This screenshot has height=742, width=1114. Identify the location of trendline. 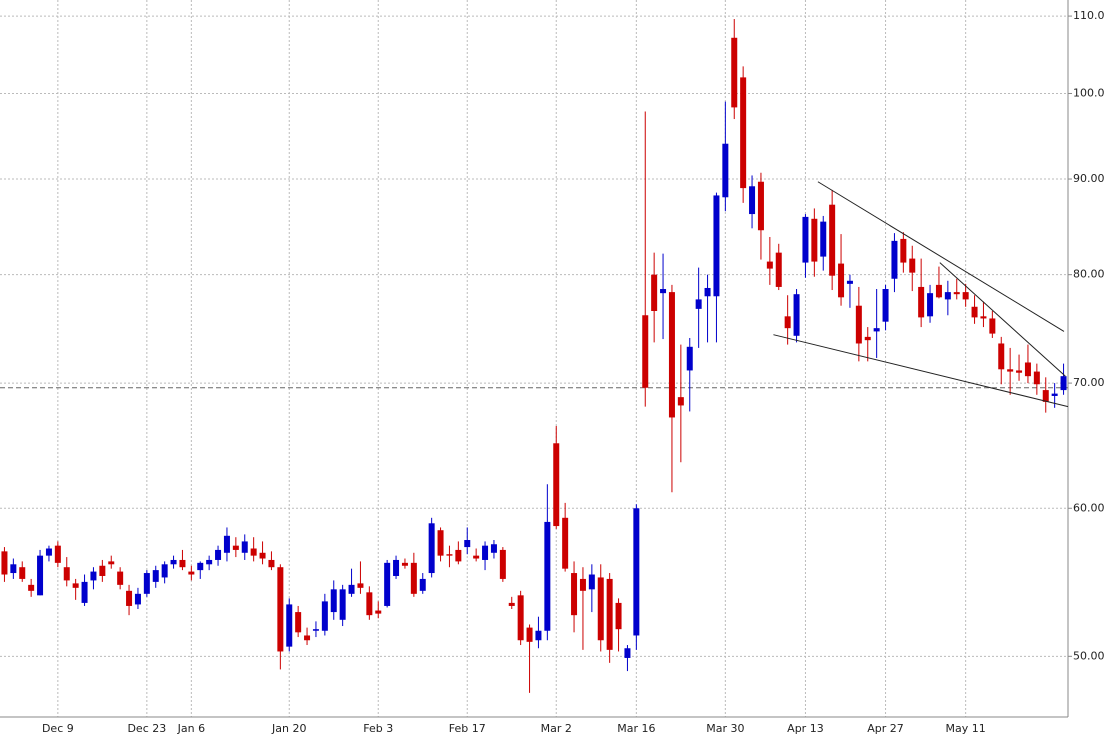
(921, 371).